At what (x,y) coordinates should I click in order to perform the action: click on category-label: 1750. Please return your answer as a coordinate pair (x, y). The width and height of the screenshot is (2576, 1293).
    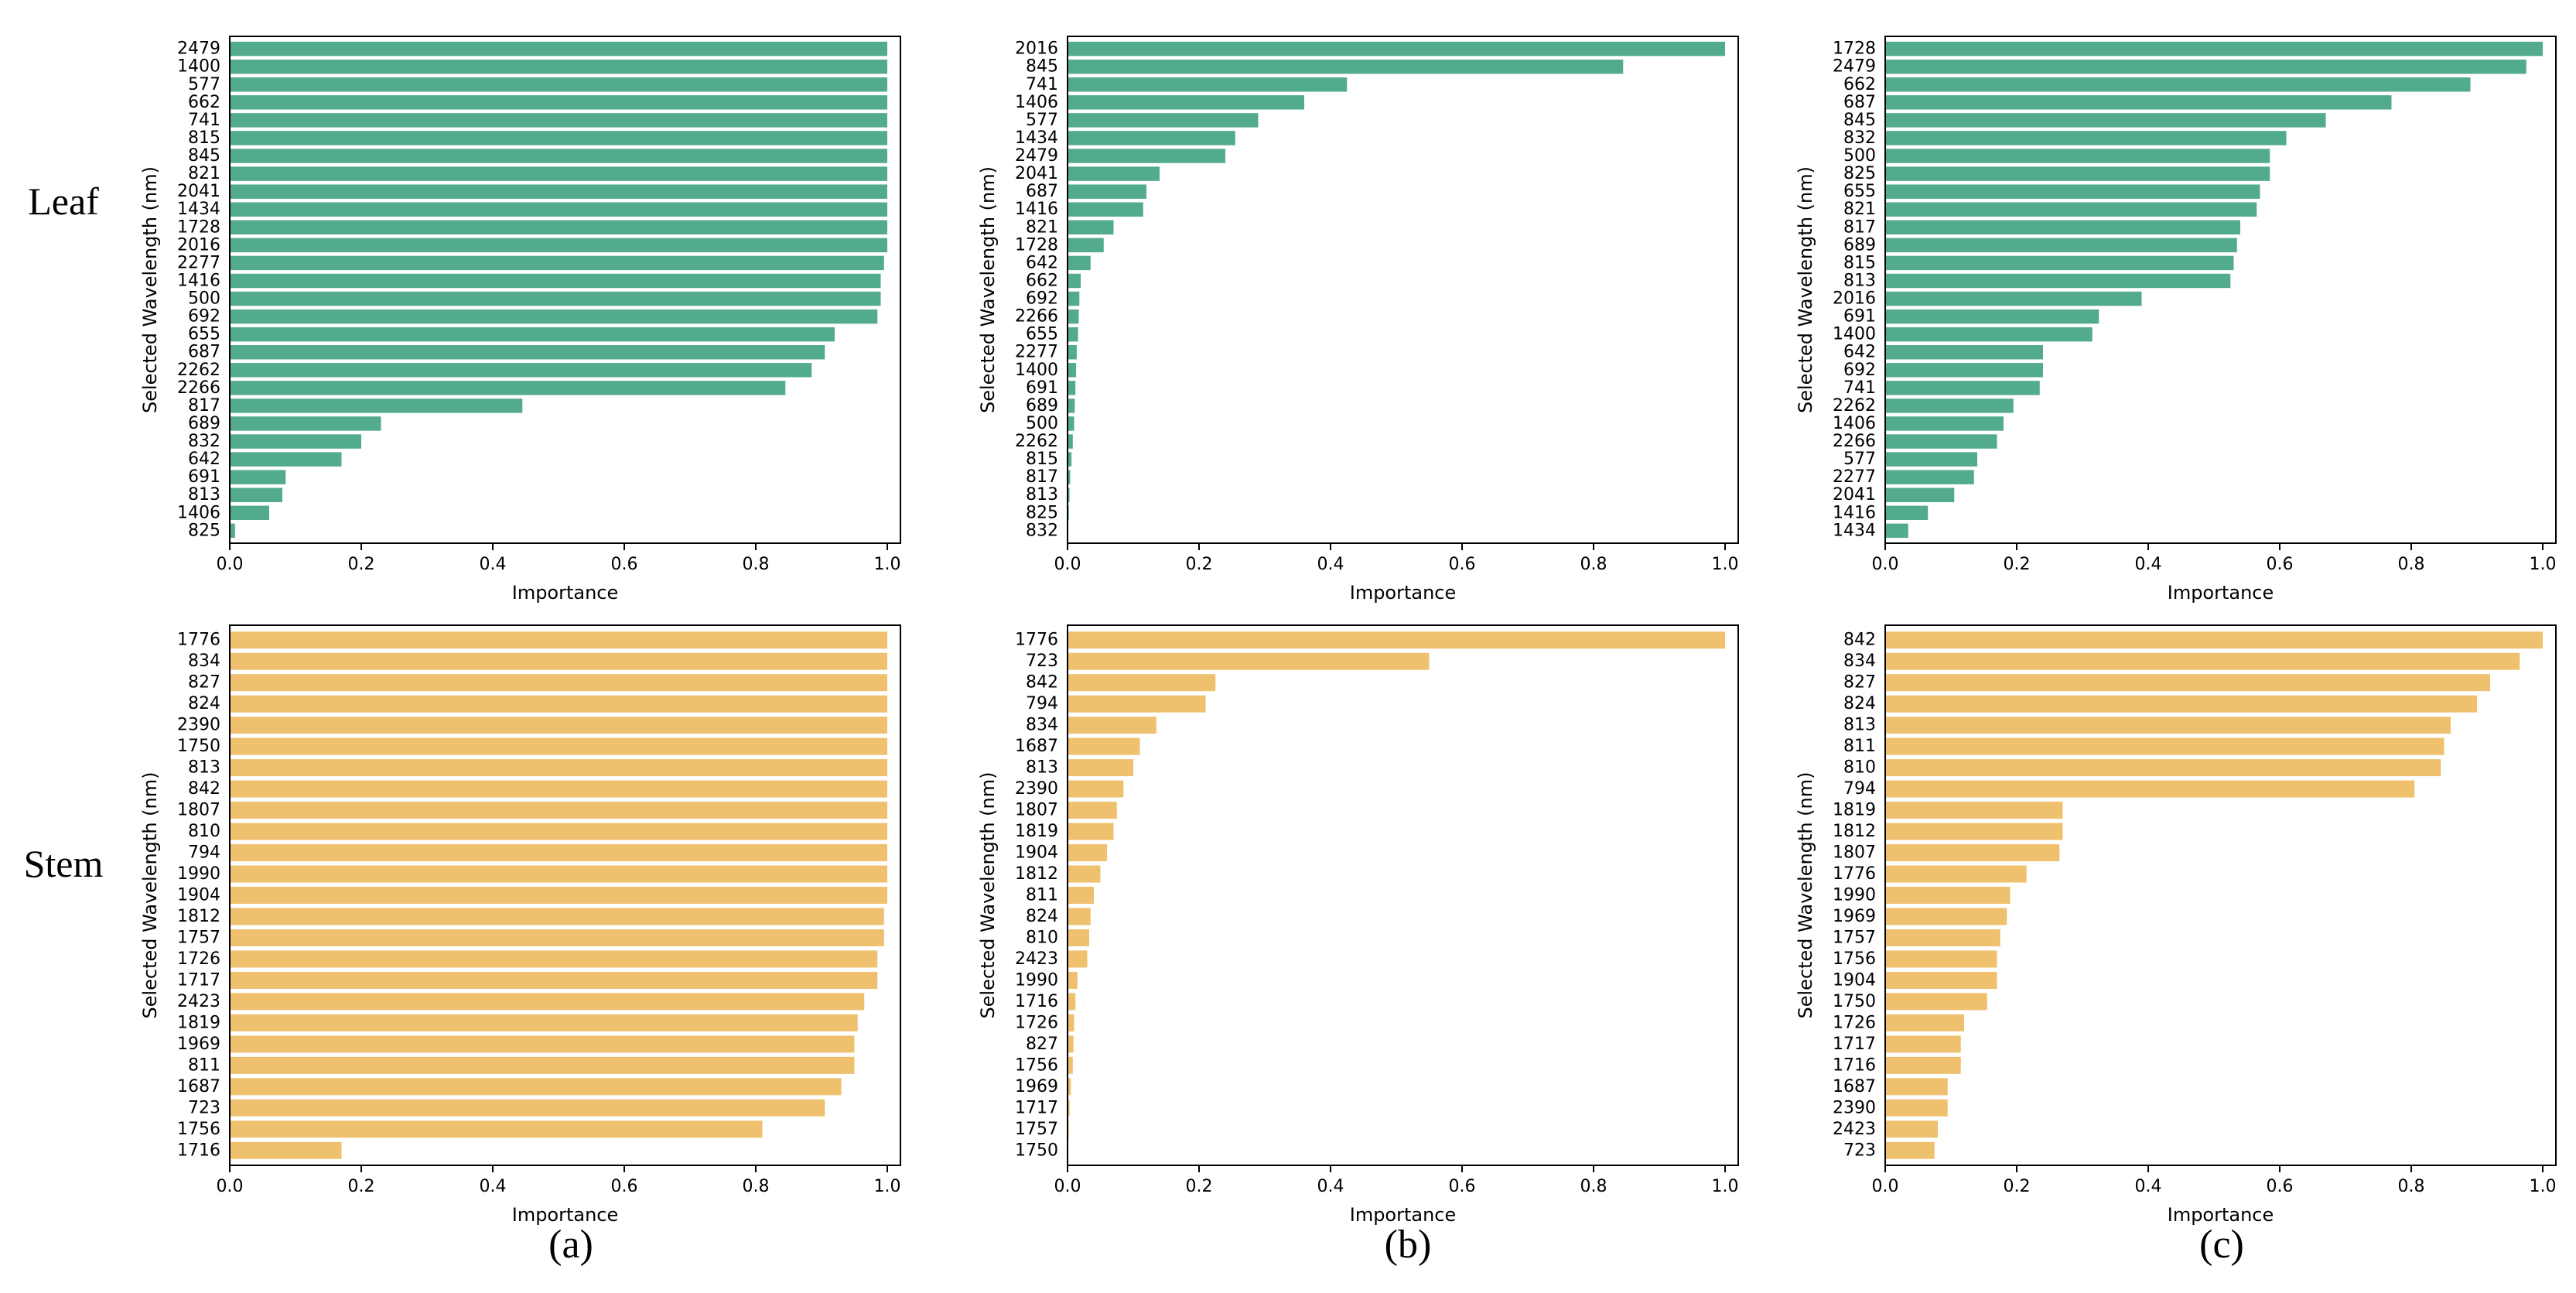
    Looking at the image, I should click on (198, 746).